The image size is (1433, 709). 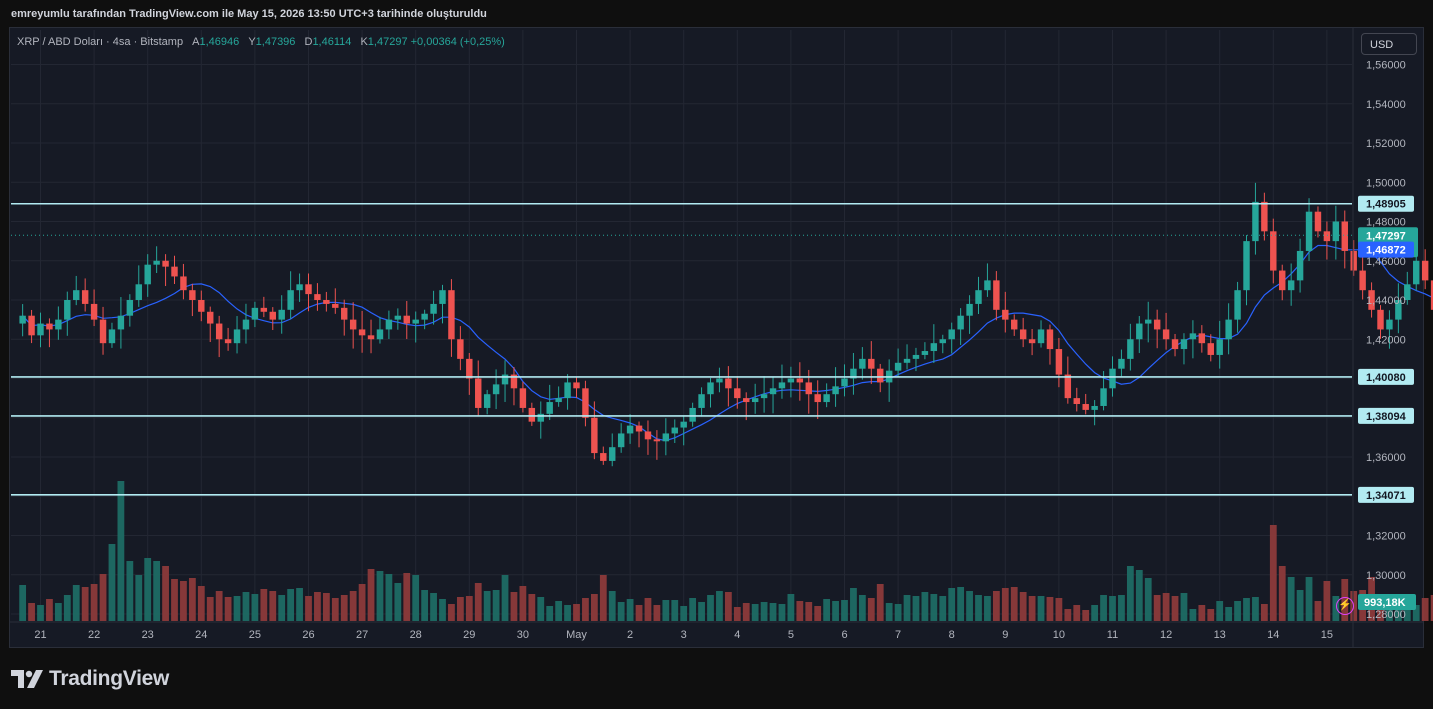 What do you see at coordinates (1389, 44) in the screenshot?
I see `currency-button: USD` at bounding box center [1389, 44].